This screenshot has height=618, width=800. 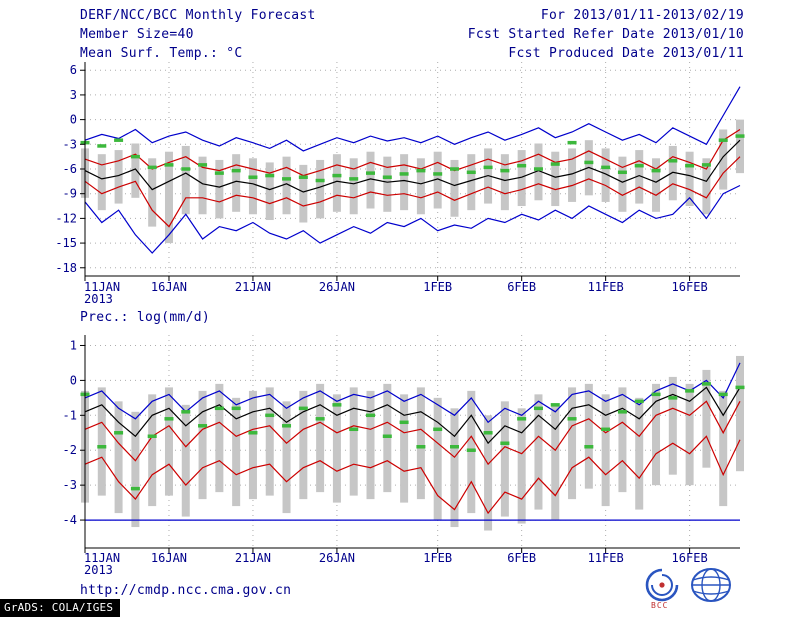 I want to click on header-title: DERF/NCC/BCC Monthly Forecast, so click(x=198, y=15).